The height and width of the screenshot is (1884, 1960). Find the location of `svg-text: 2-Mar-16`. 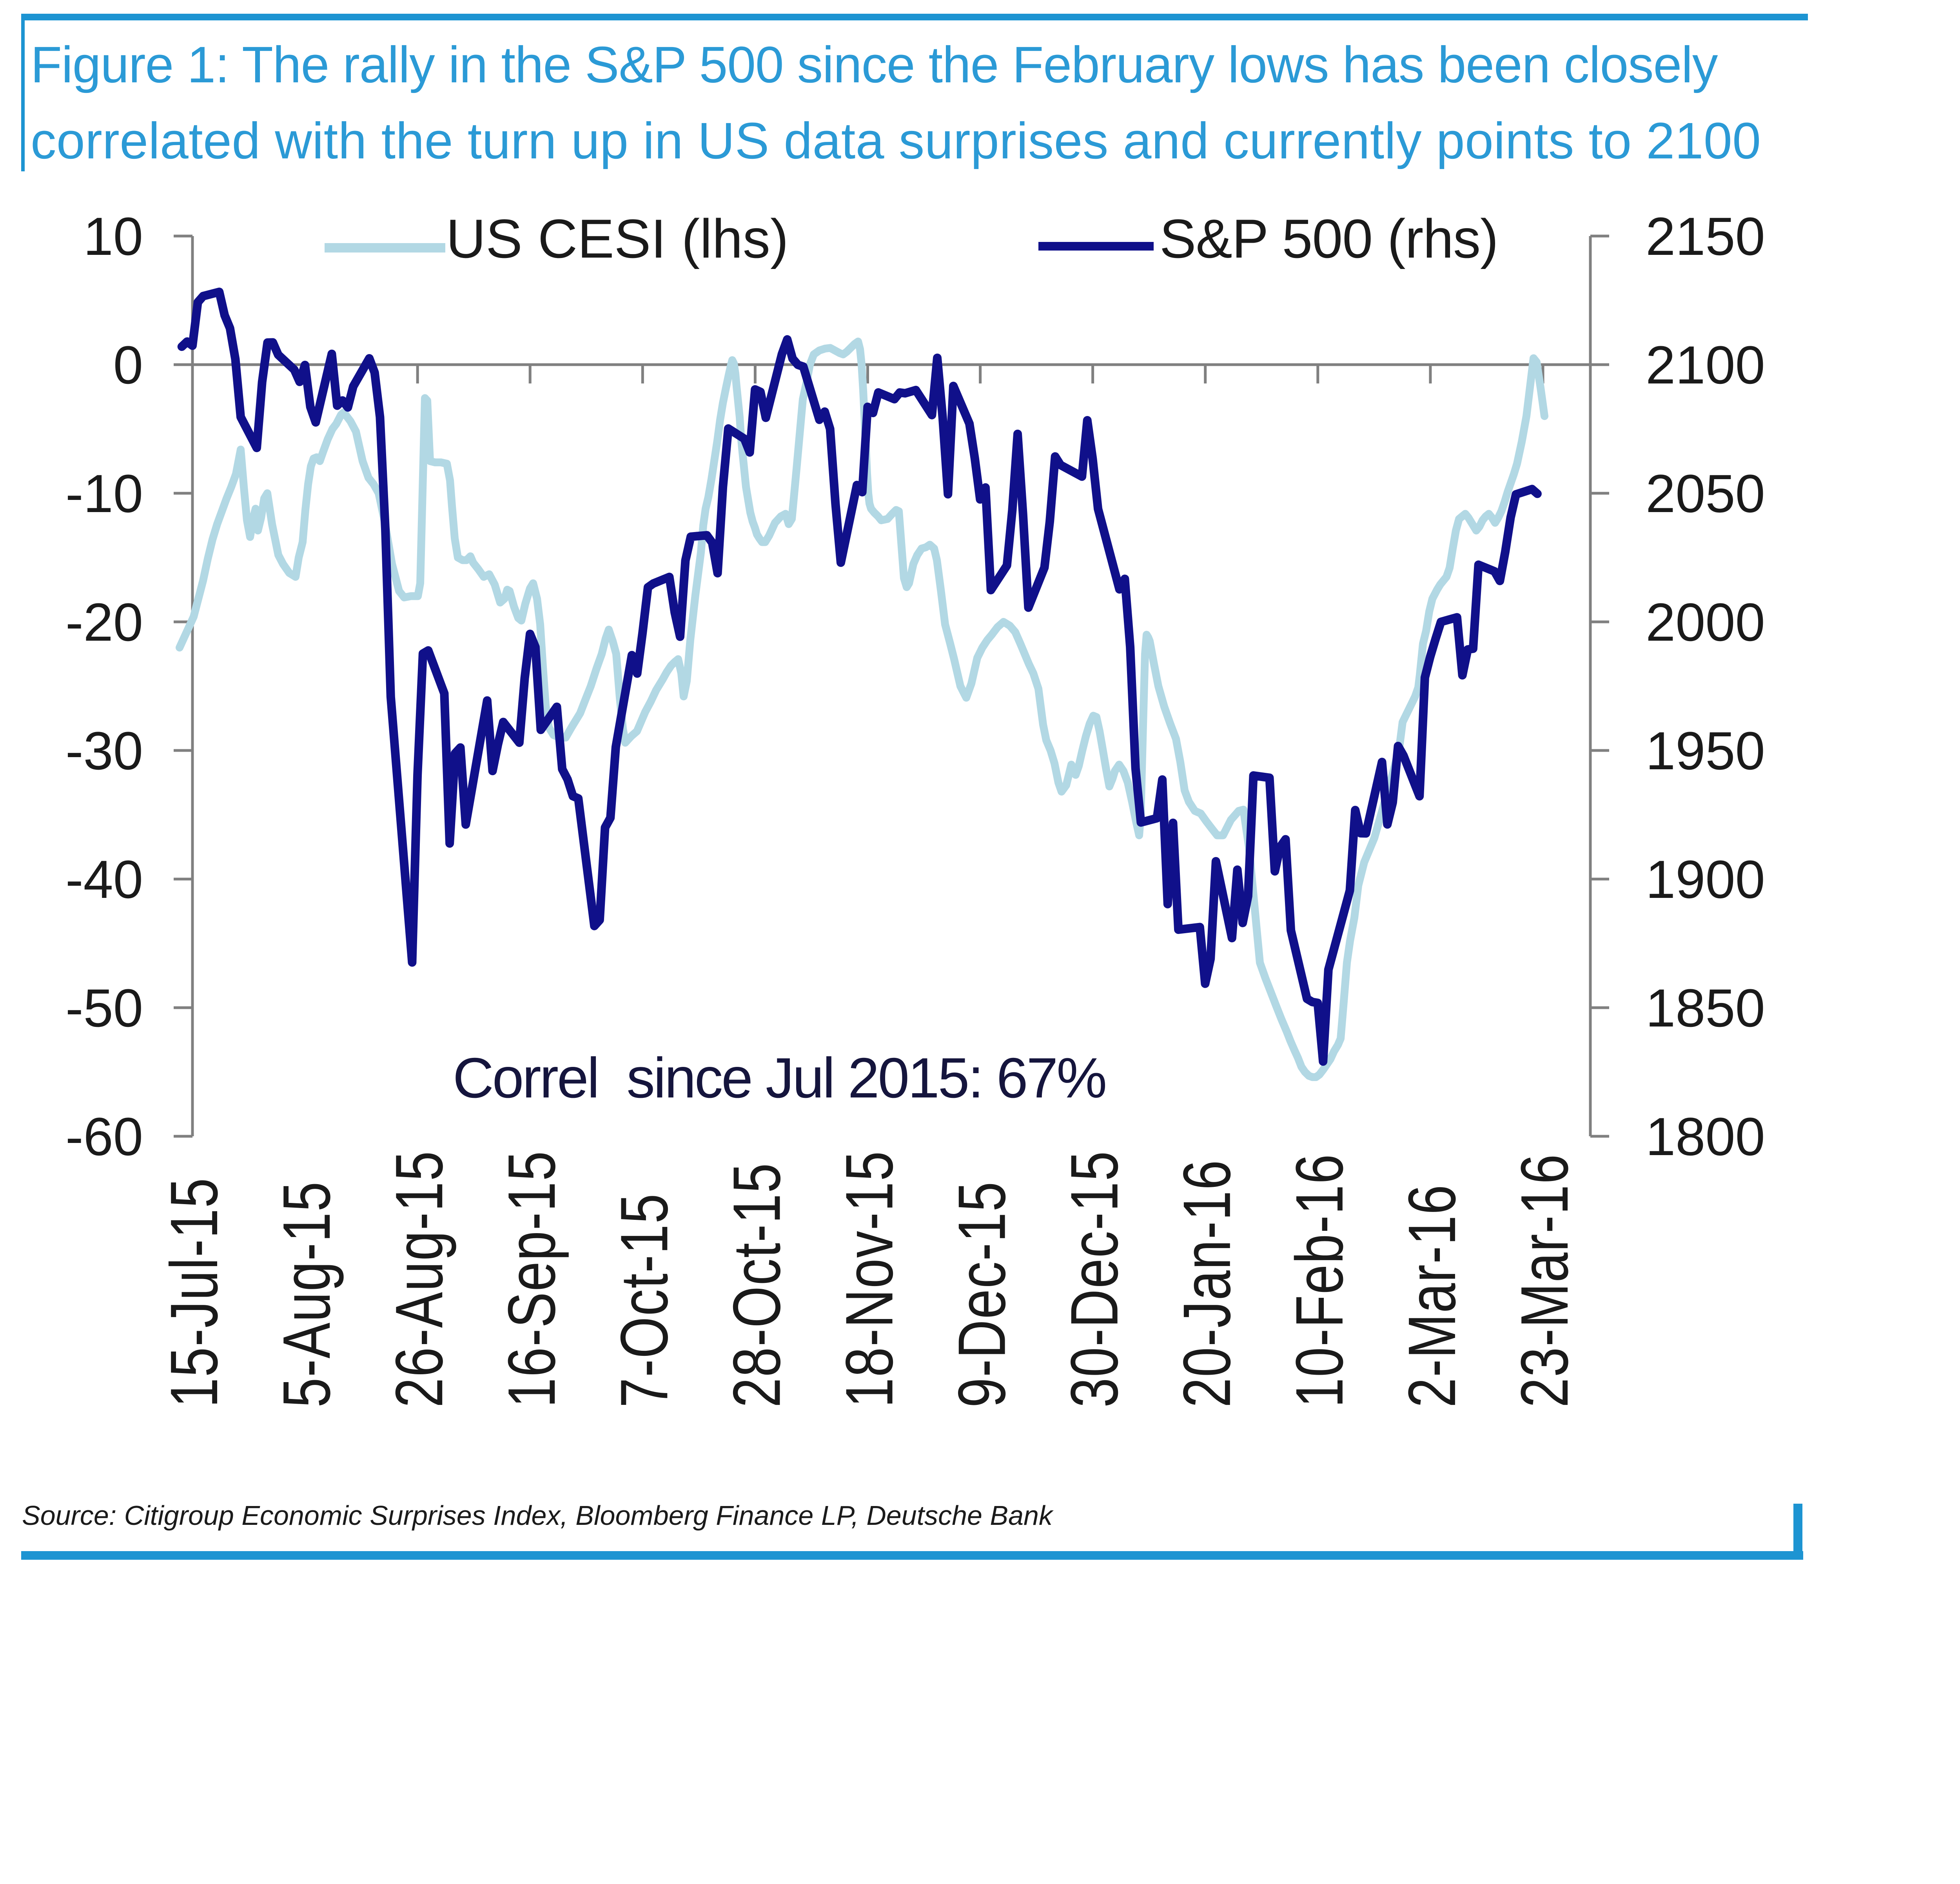

svg-text: 2-Mar-16 is located at coordinates (1431, 1296).